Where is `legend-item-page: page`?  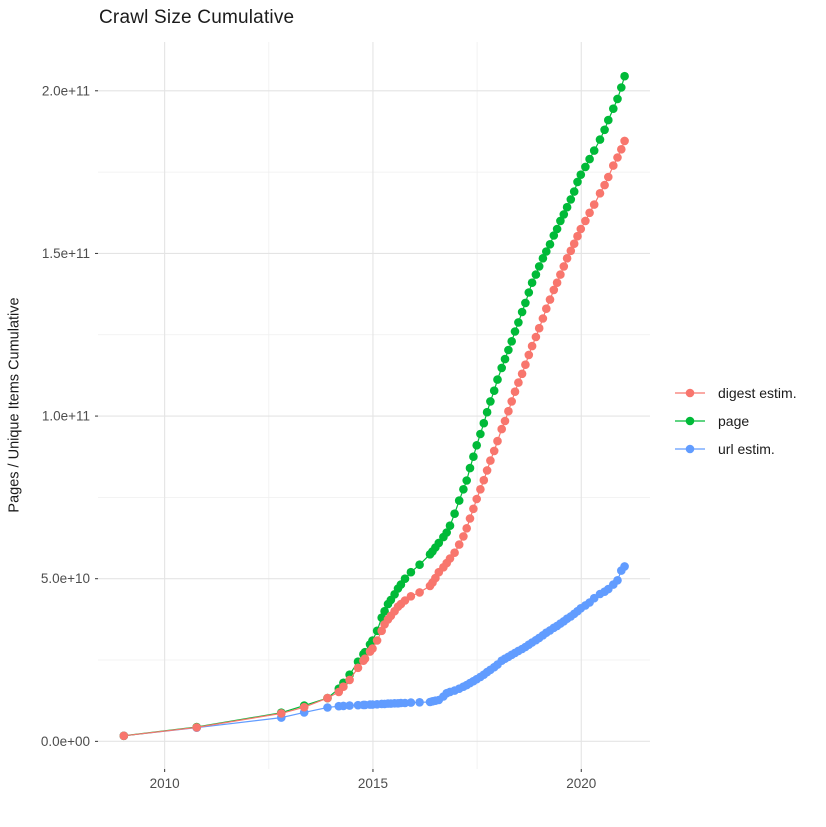
legend-item-page: page is located at coordinates (734, 421).